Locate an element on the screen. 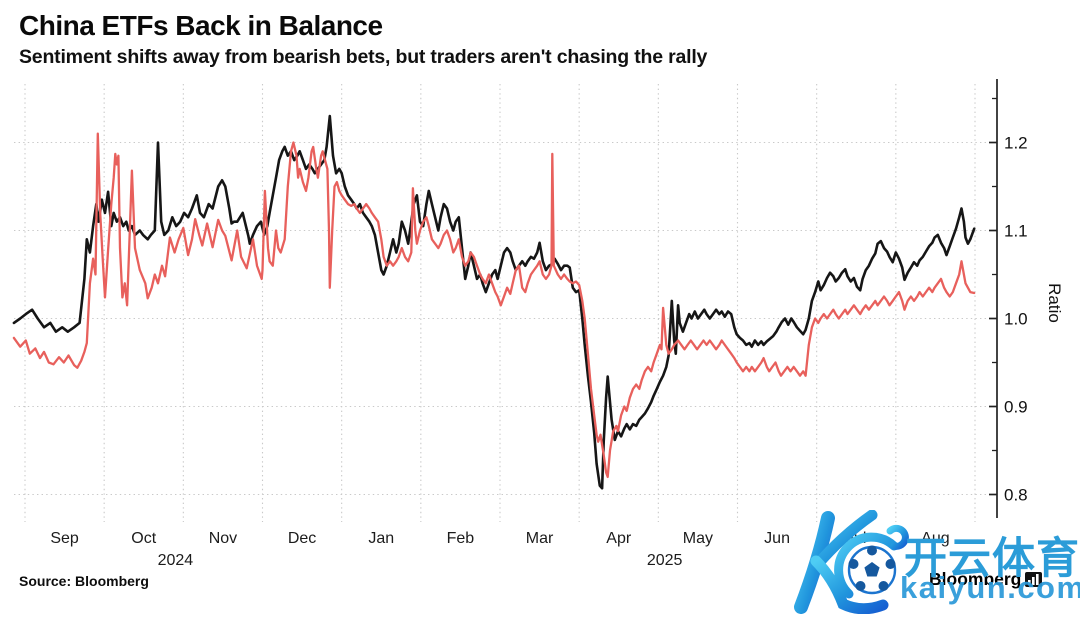 The width and height of the screenshot is (1080, 623). year-label: 2024 is located at coordinates (176, 560).